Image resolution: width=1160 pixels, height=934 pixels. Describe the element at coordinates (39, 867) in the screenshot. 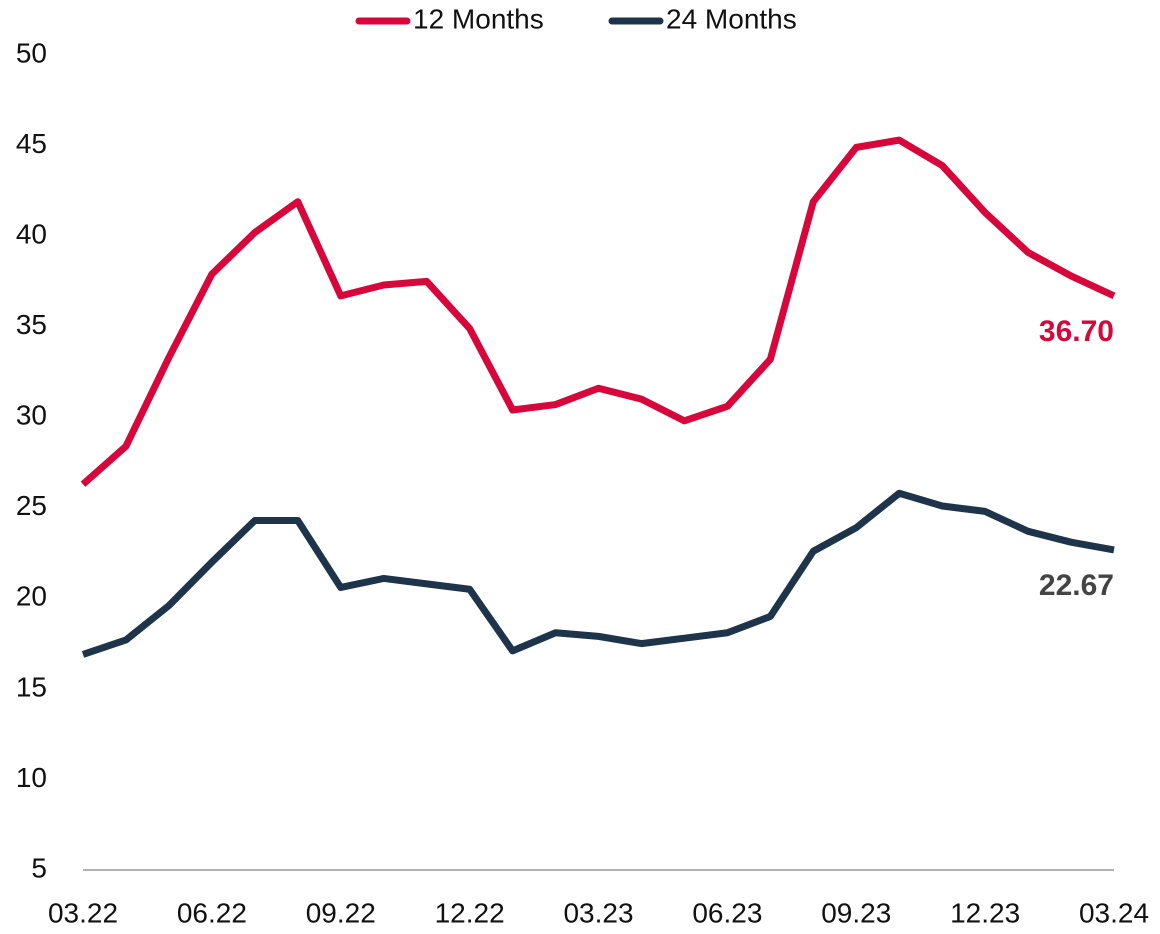

I see `y-tick-label: 5` at that location.